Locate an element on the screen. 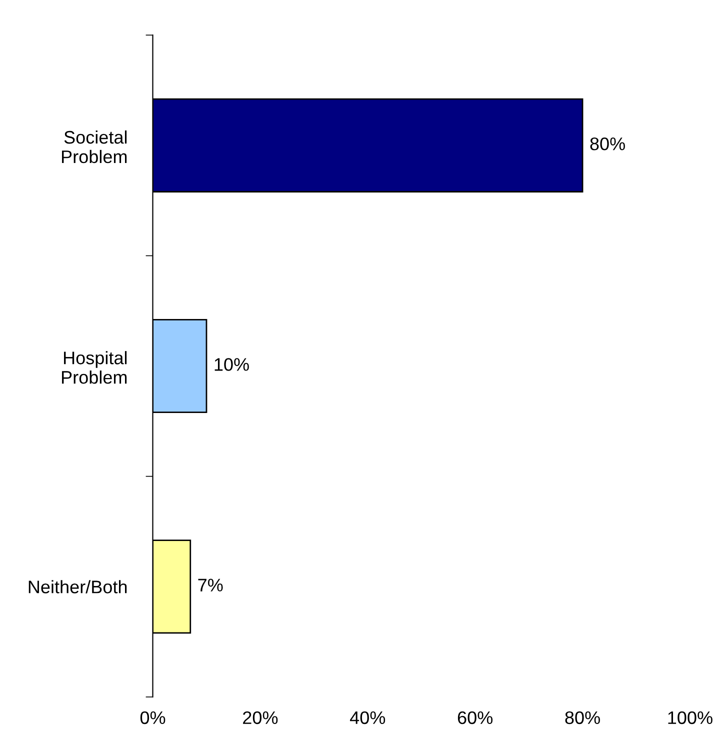 The image size is (724, 747). y-tick-label: Neither/Both is located at coordinates (77, 587).